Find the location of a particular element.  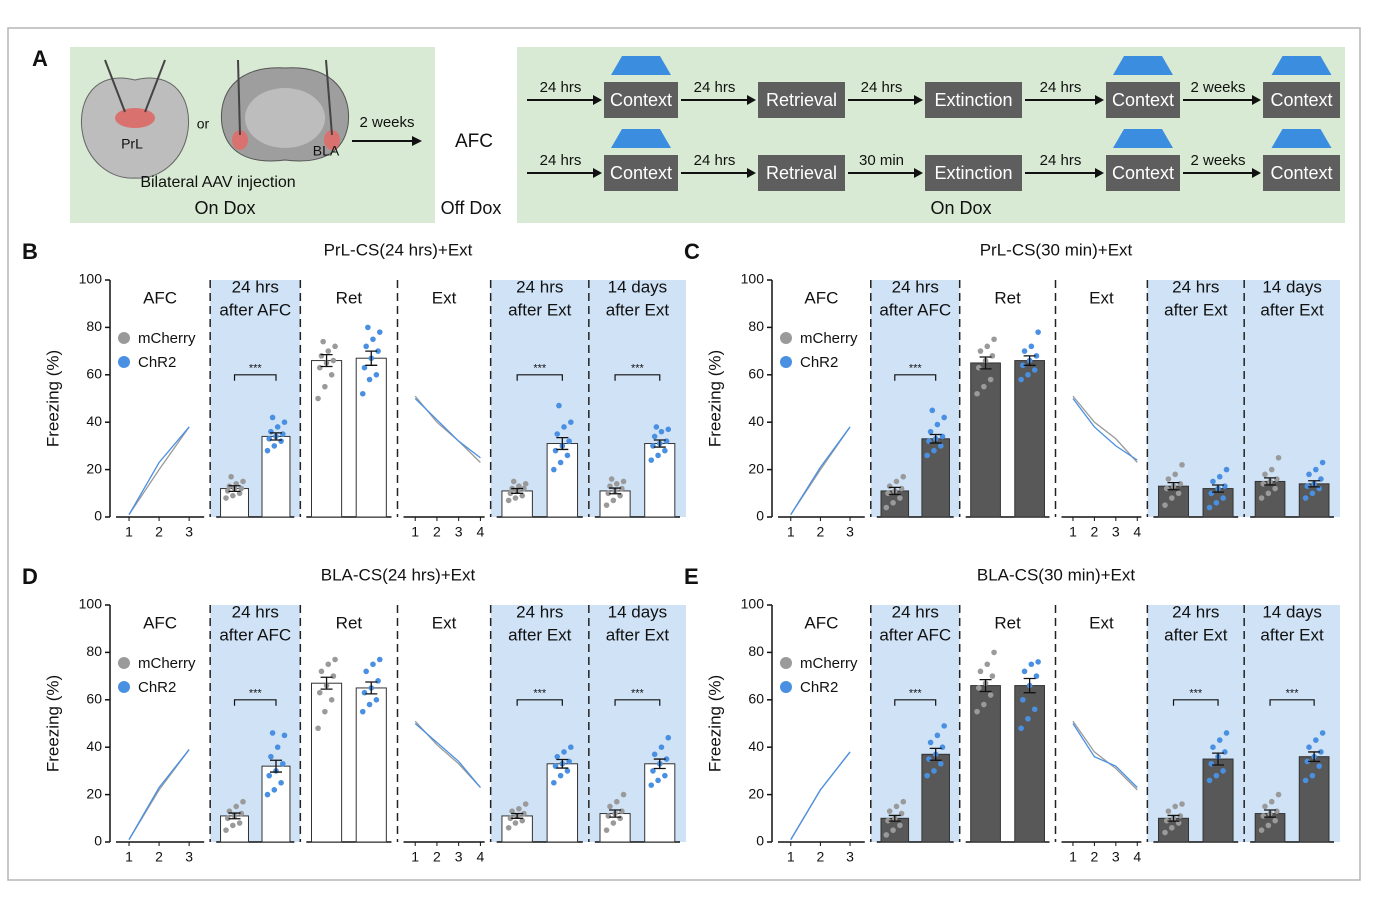

arrow-head is located at coordinates (597, 100).